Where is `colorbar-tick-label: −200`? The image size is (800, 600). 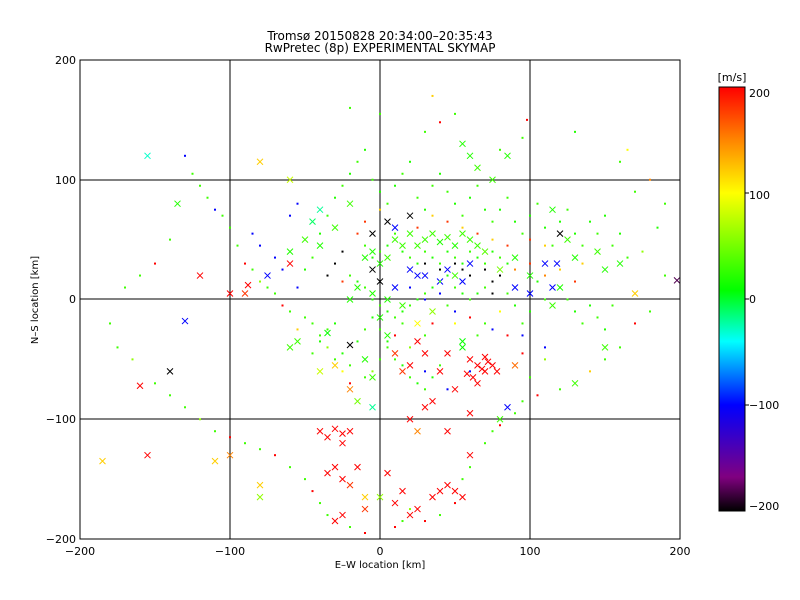
colorbar-tick-label: −200 is located at coordinates (764, 506).